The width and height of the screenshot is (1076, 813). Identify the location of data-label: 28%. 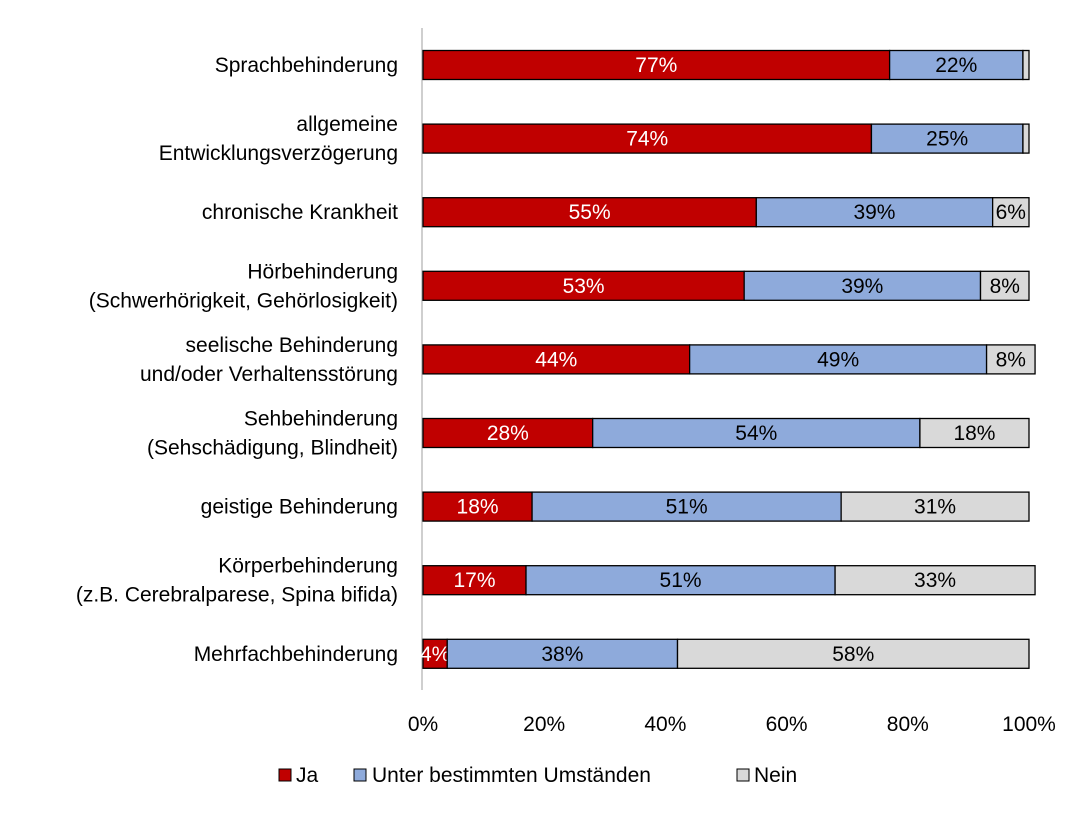
(508, 433).